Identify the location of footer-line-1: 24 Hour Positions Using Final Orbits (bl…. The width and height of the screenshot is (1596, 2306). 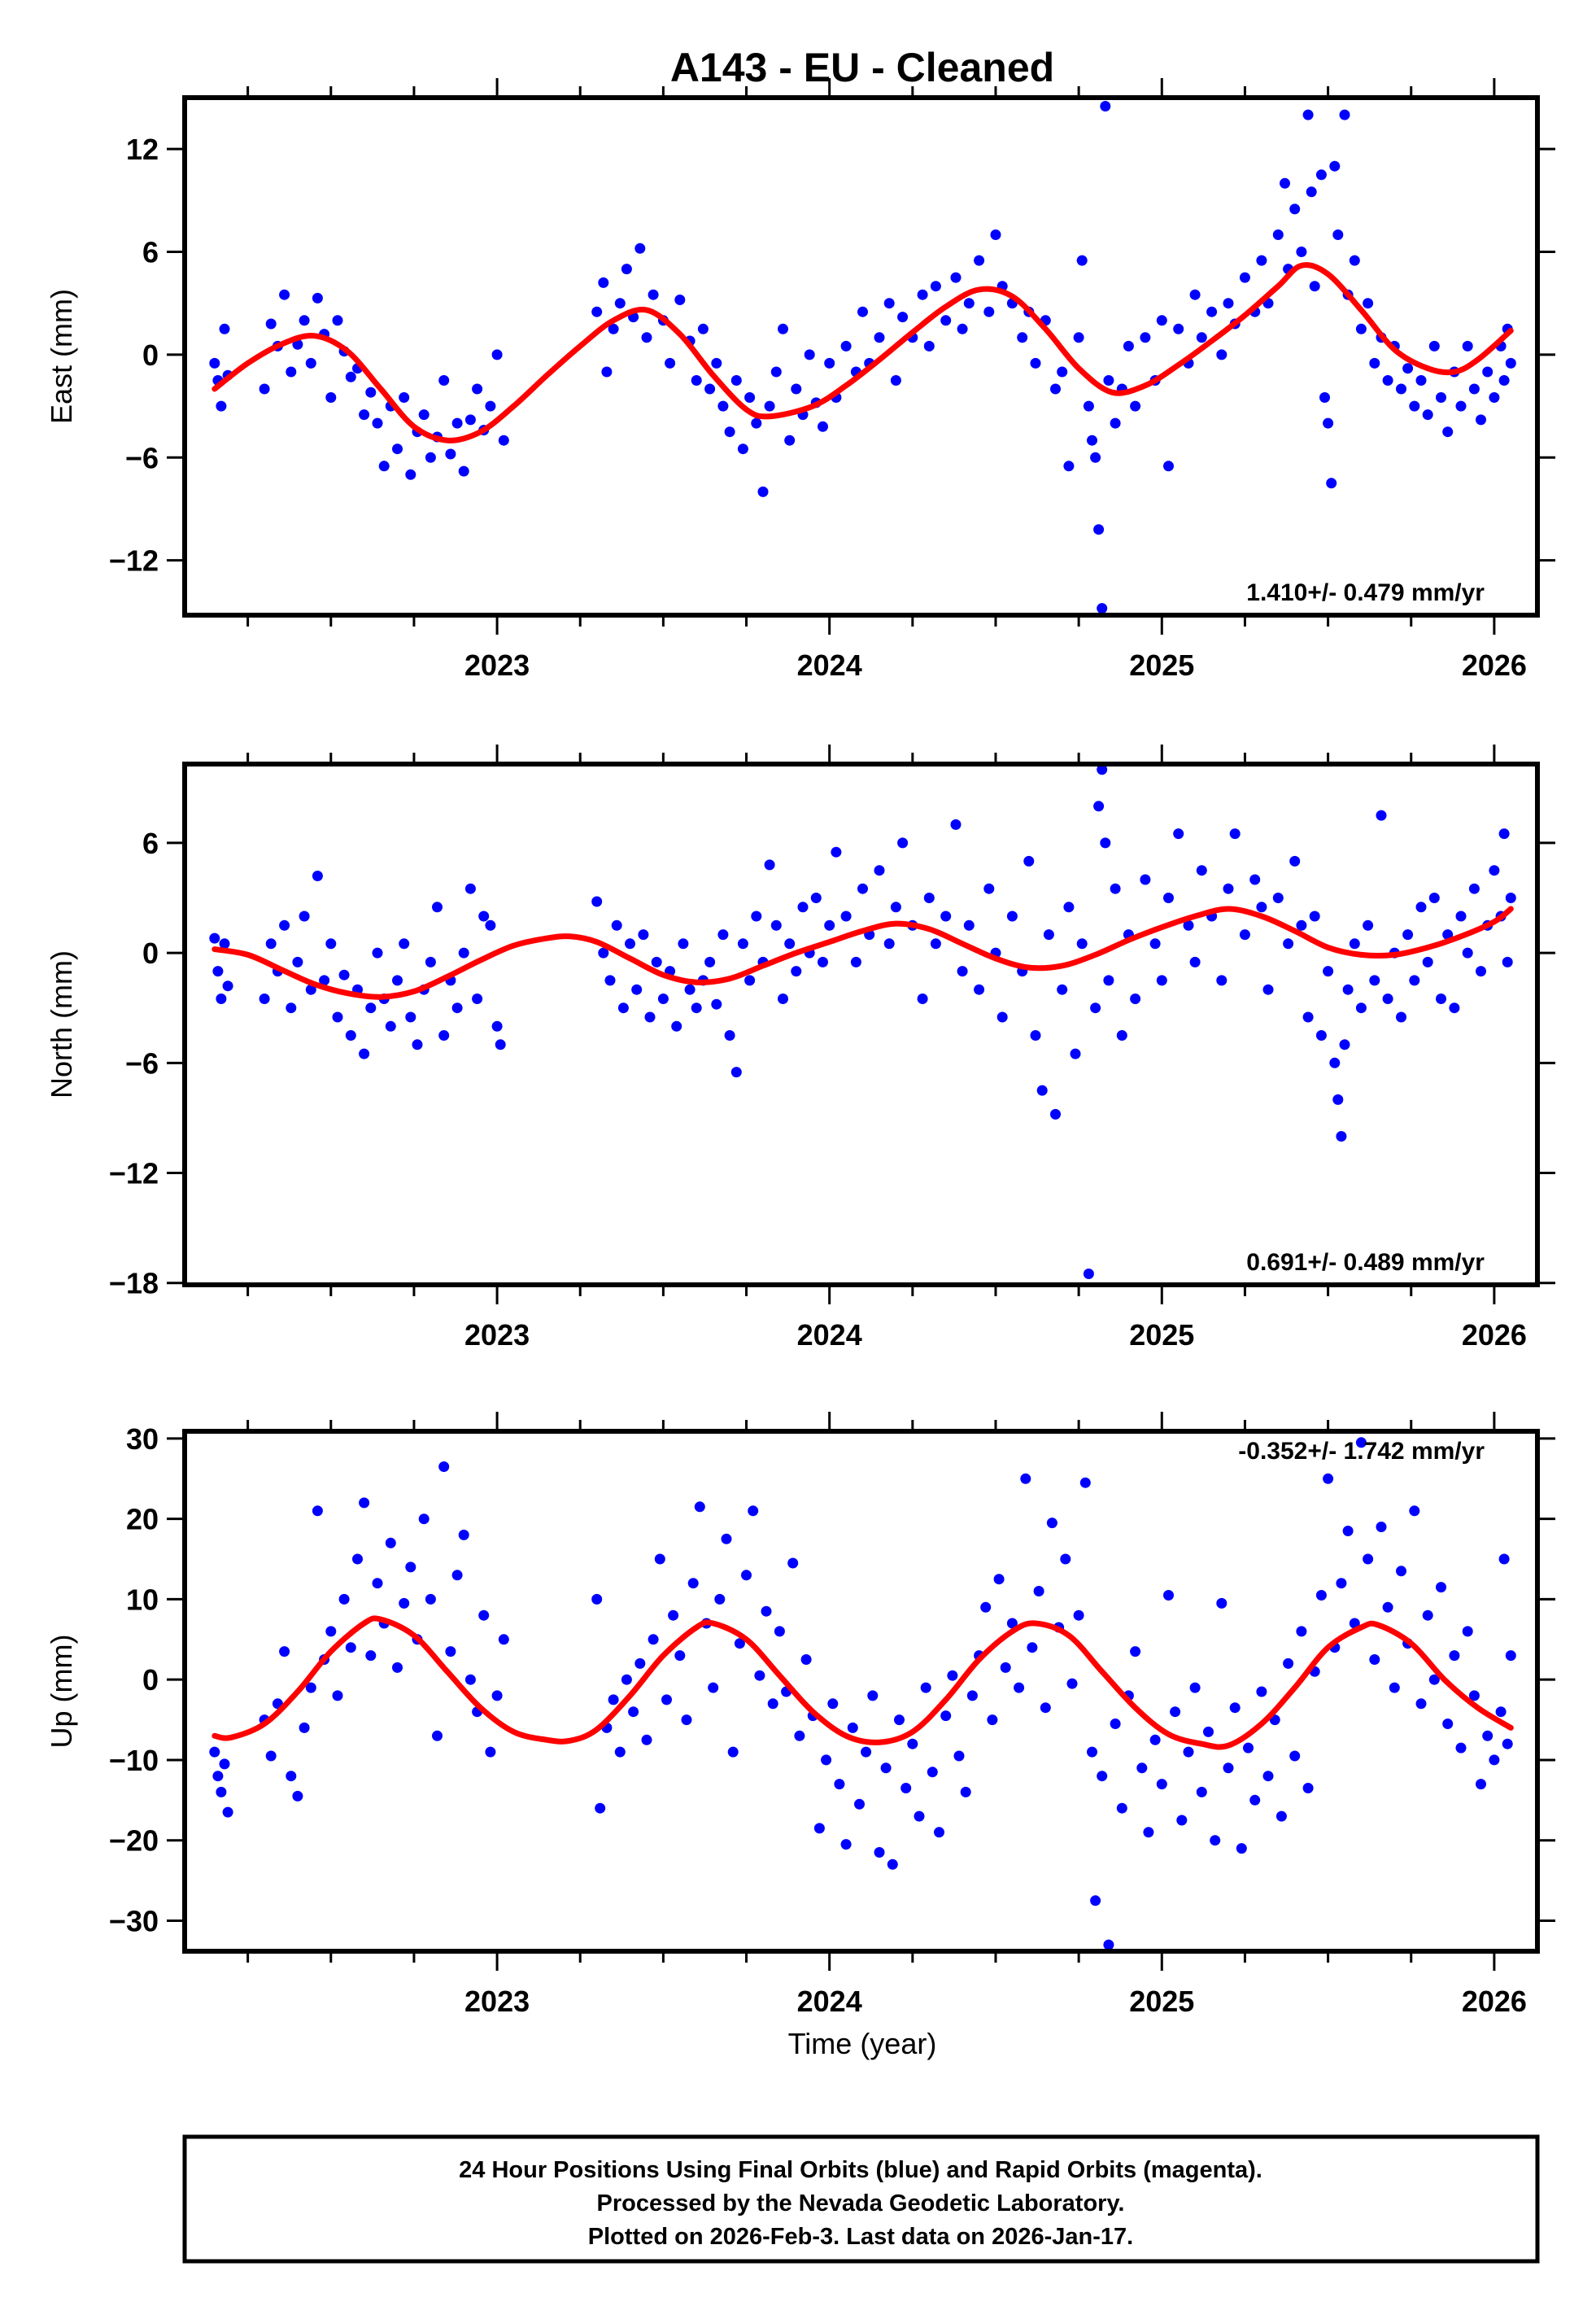
(860, 2170).